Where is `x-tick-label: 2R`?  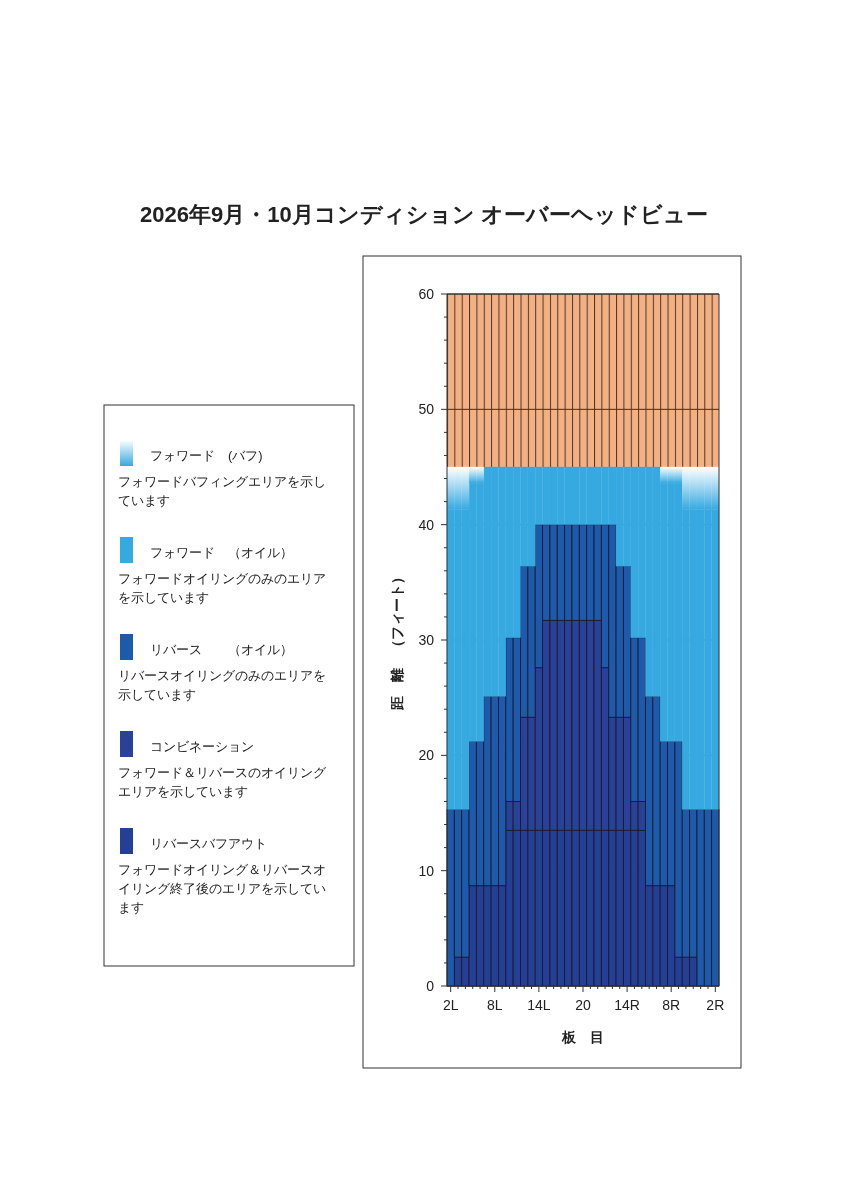 x-tick-label: 2R is located at coordinates (715, 1005).